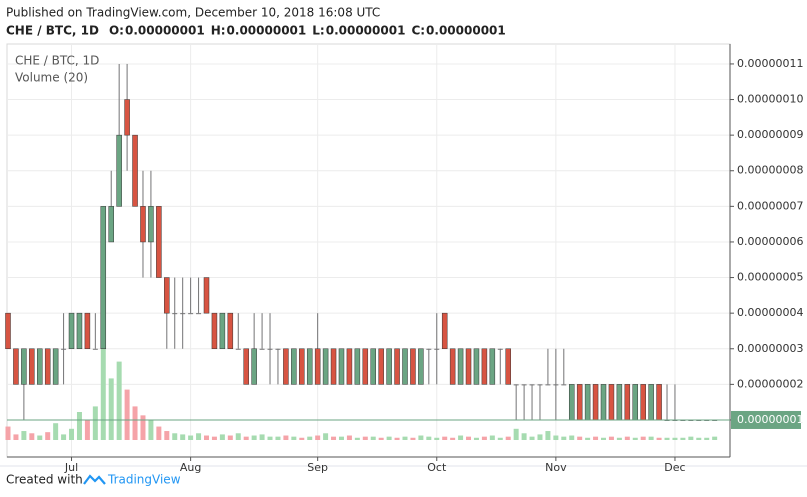 This screenshot has height=497, width=807. Describe the element at coordinates (44, 480) in the screenshot. I see `footer-text: Created with` at that location.